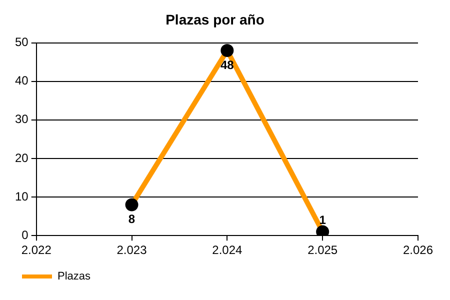 Image resolution: width=450 pixels, height=300 pixels. Describe the element at coordinates (323, 250) in the screenshot. I see `x-tick-label: 2.025` at that location.